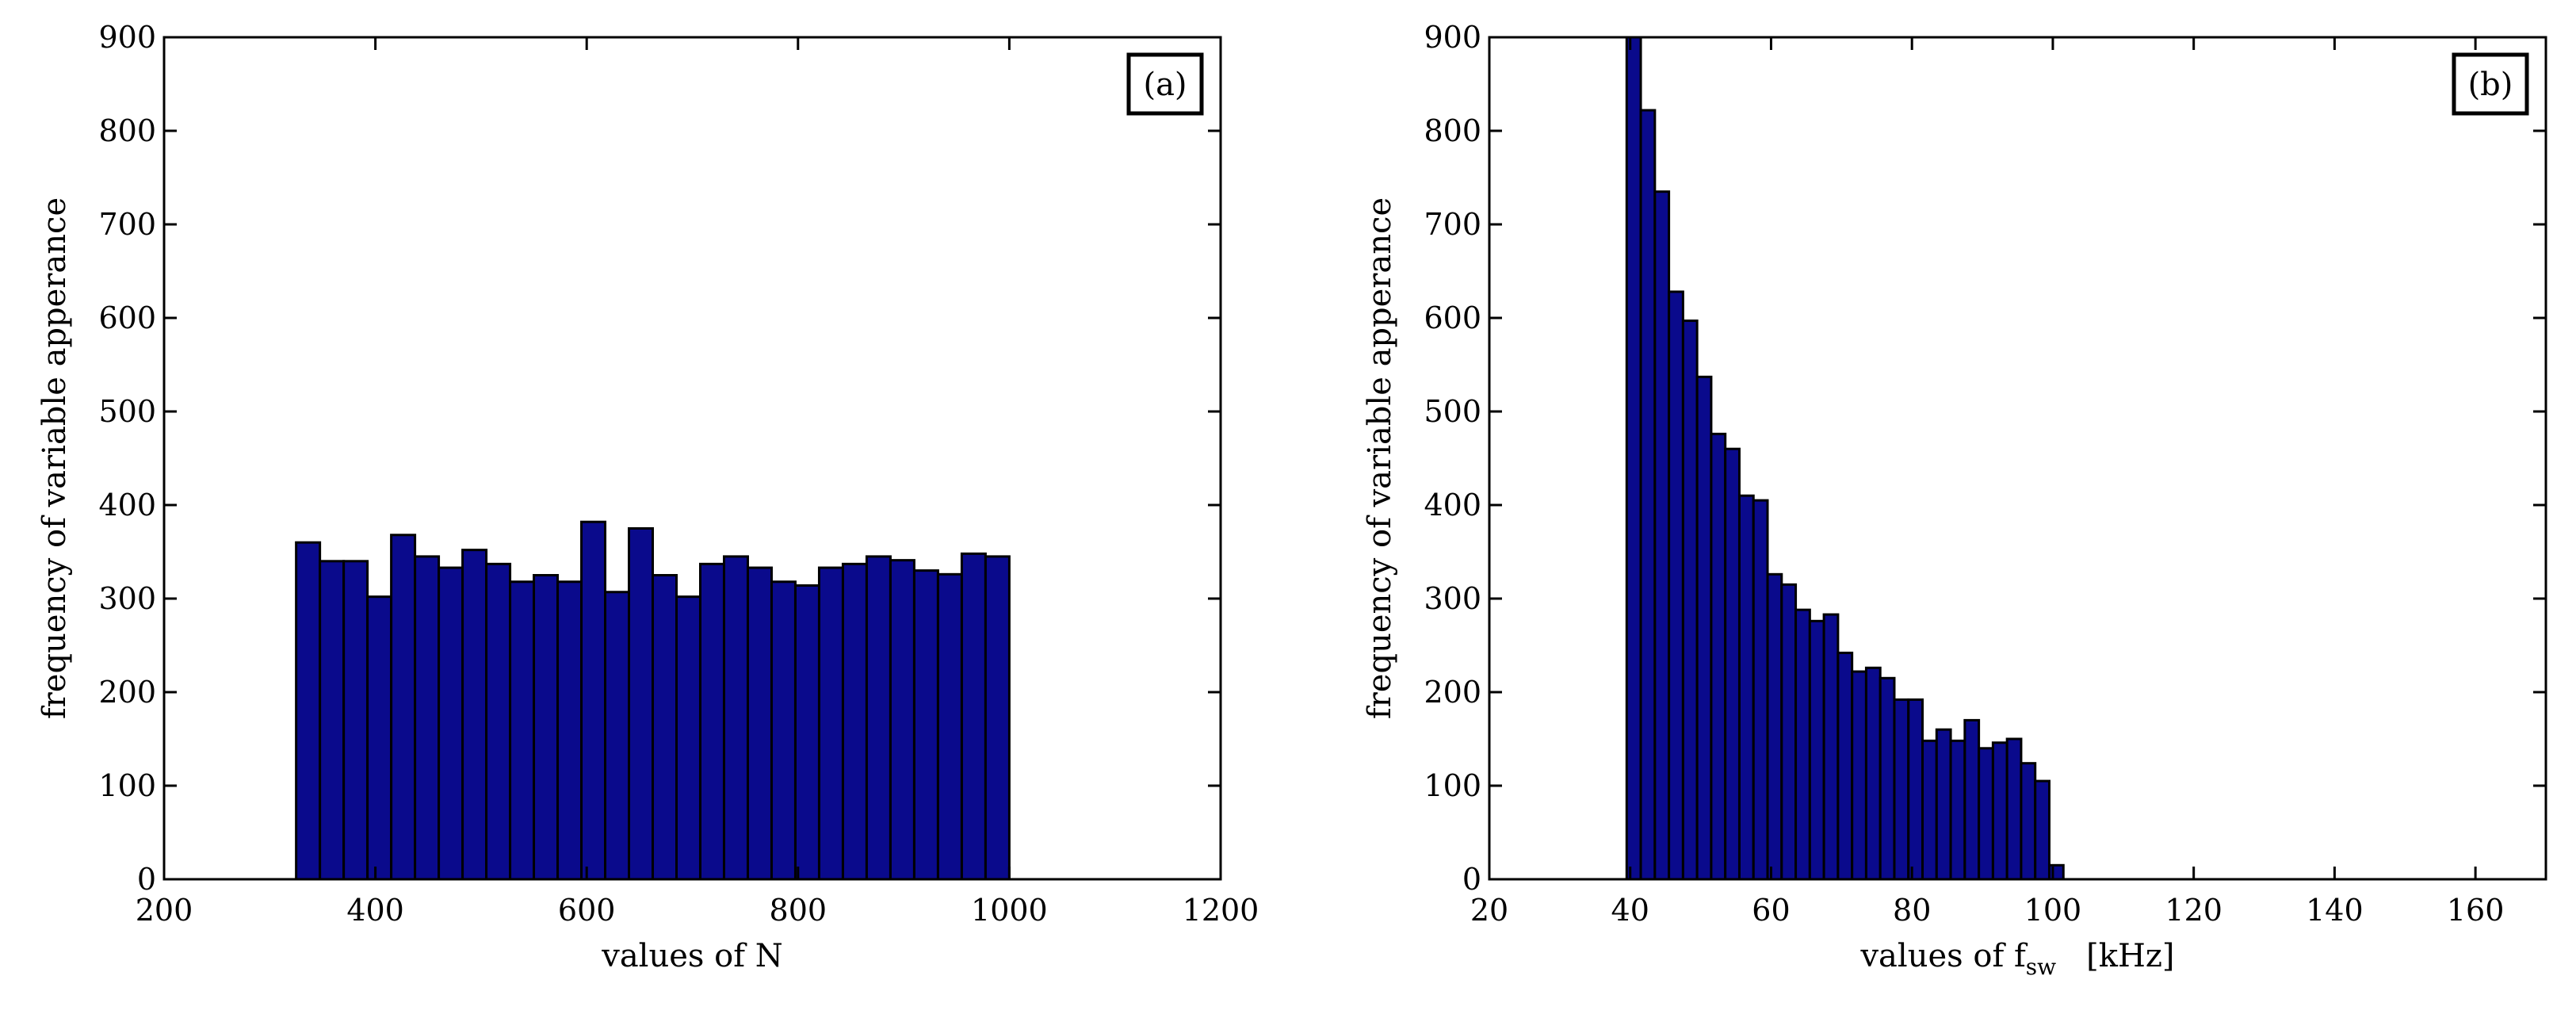  I want to click on y-tick-label: 400, so click(127, 505).